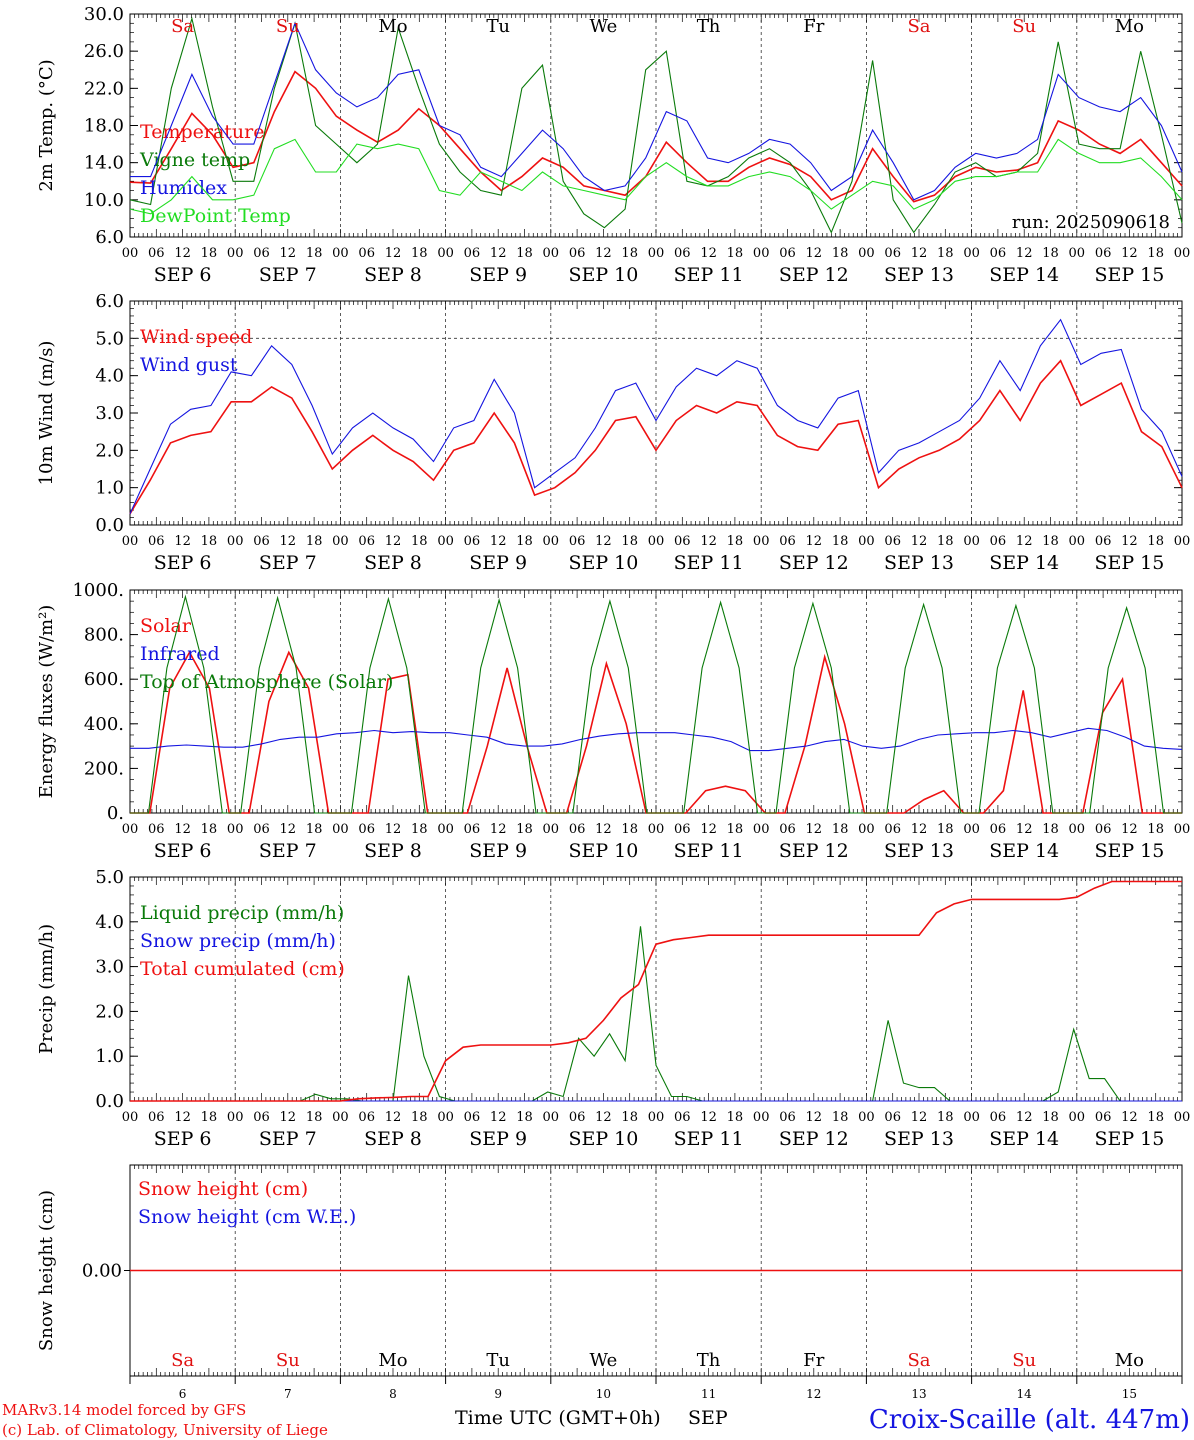 The height and width of the screenshot is (1440, 1194). I want to click on weekday-label: Tu, so click(498, 1360).